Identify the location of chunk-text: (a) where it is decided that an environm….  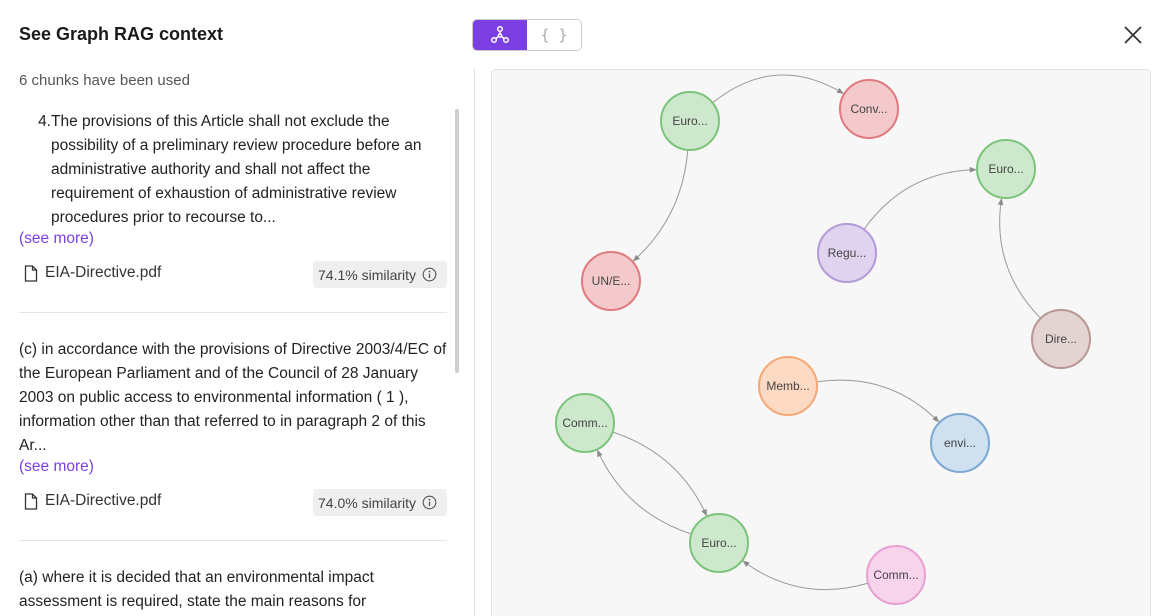
(196, 589).